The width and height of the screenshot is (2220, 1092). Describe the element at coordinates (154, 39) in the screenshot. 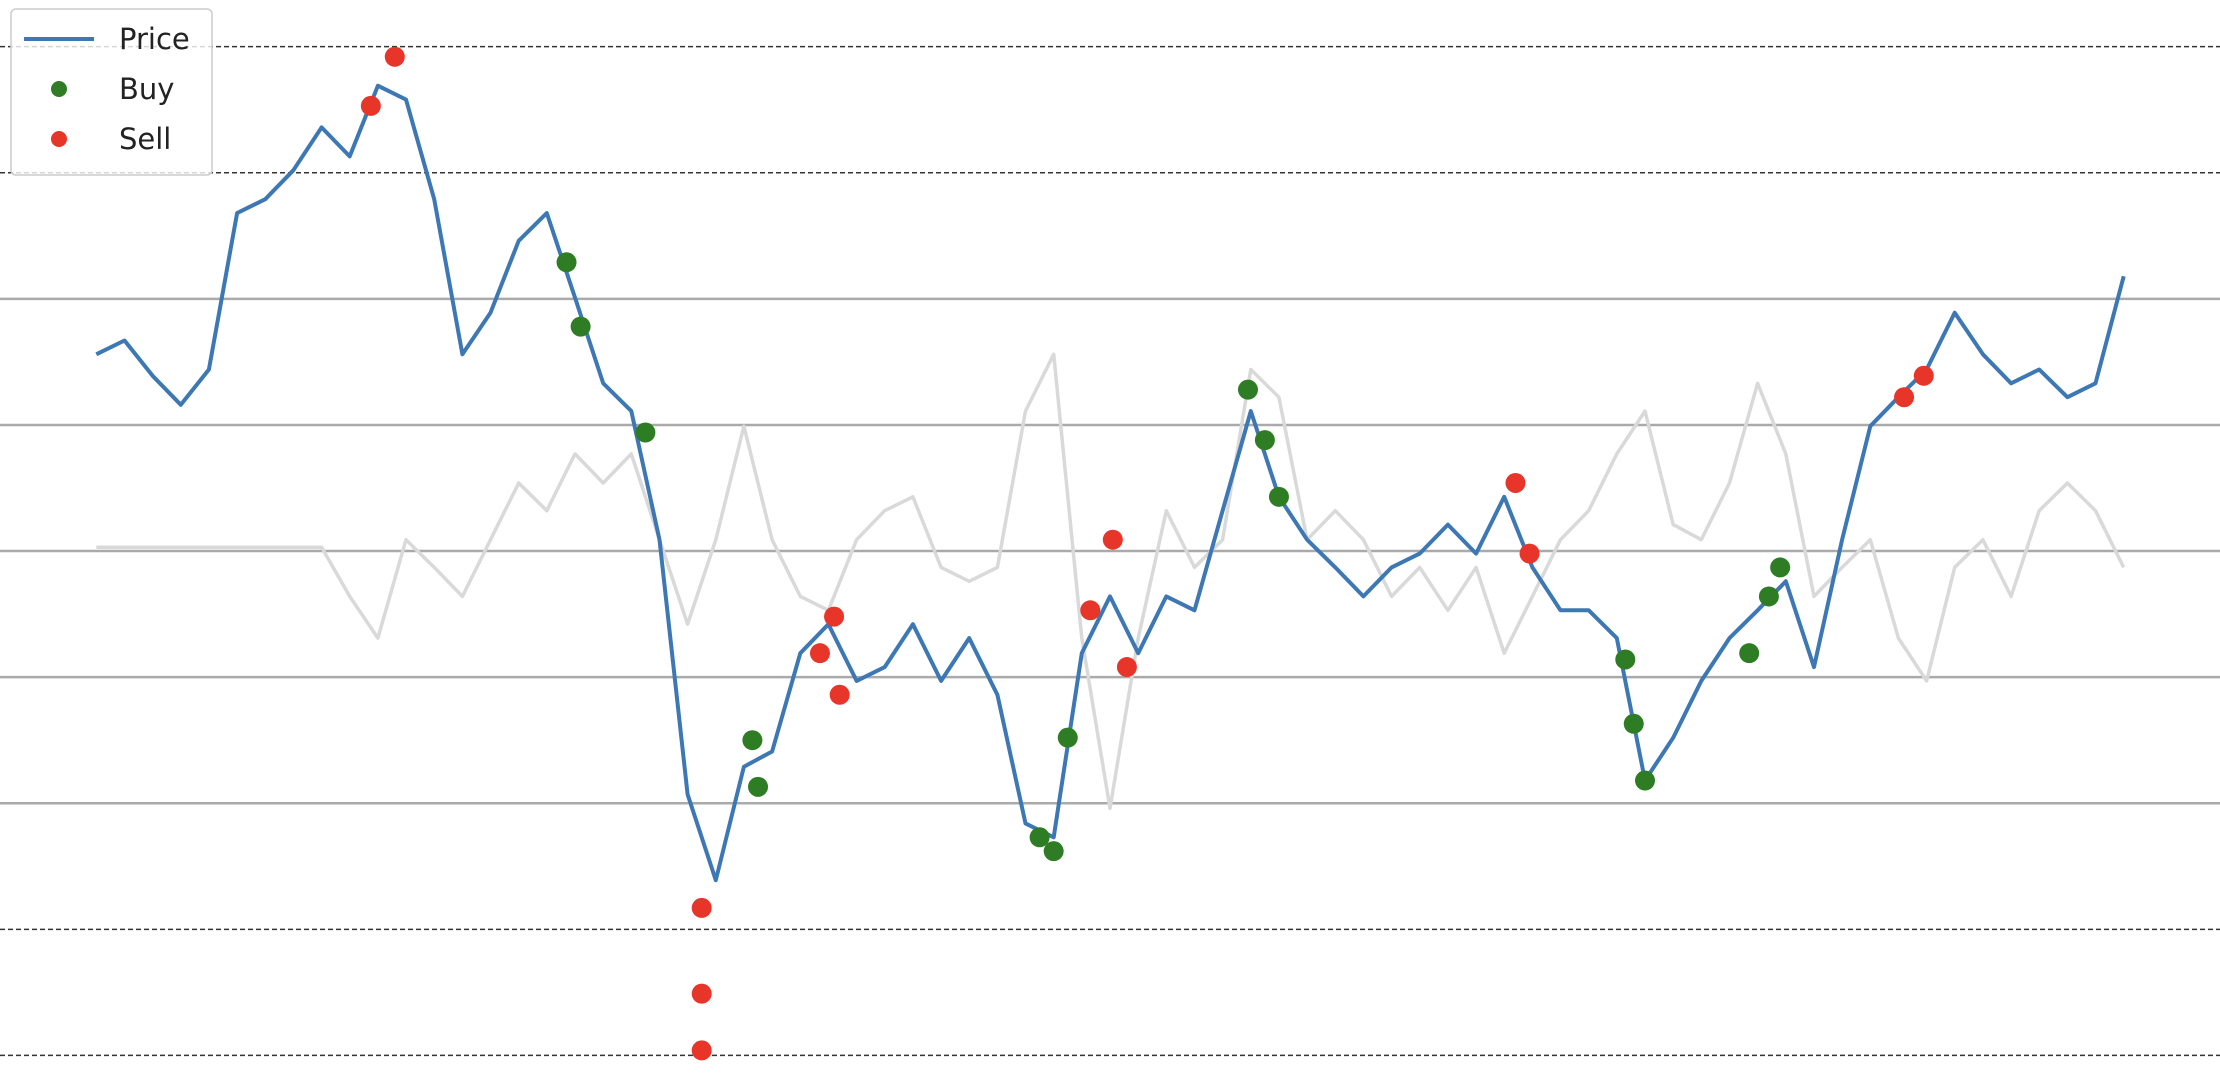

I see `legend-label: Price` at that location.